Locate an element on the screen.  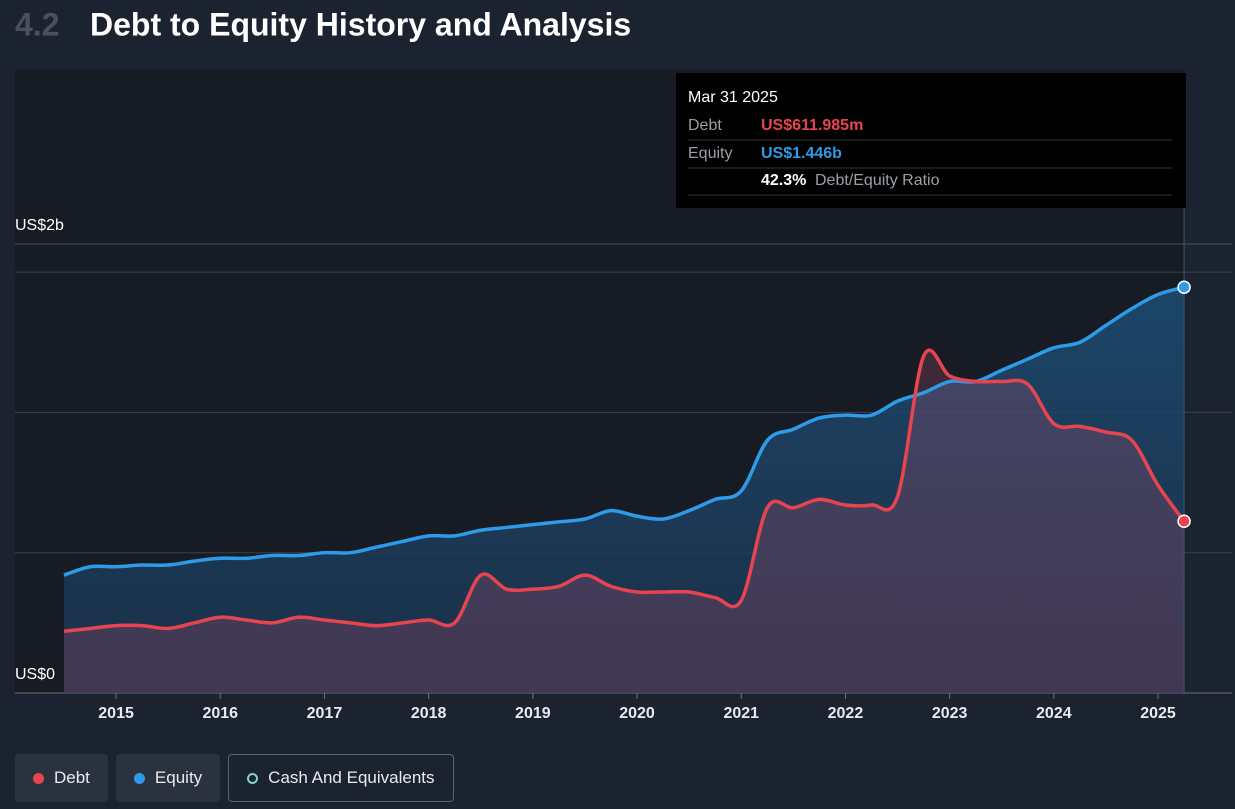
y-tick-label: US$0 is located at coordinates (35, 674).